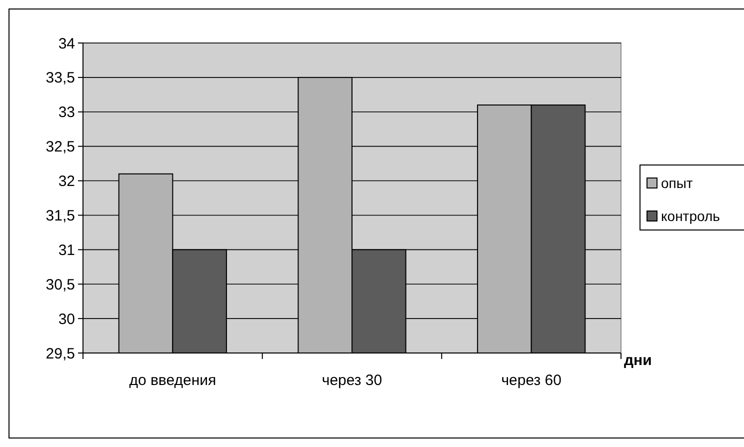  Describe the element at coordinates (60, 353) in the screenshot. I see `y-tick-label: 29,5` at that location.